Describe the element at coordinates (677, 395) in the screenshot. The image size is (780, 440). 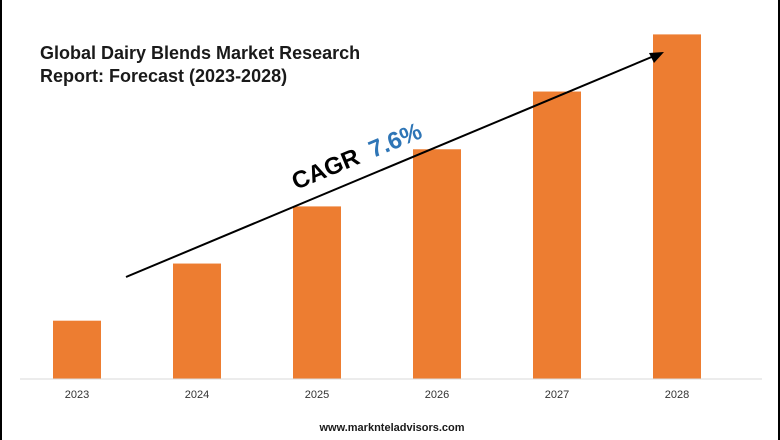
I see `x-tick-label-2028: 2028` at that location.